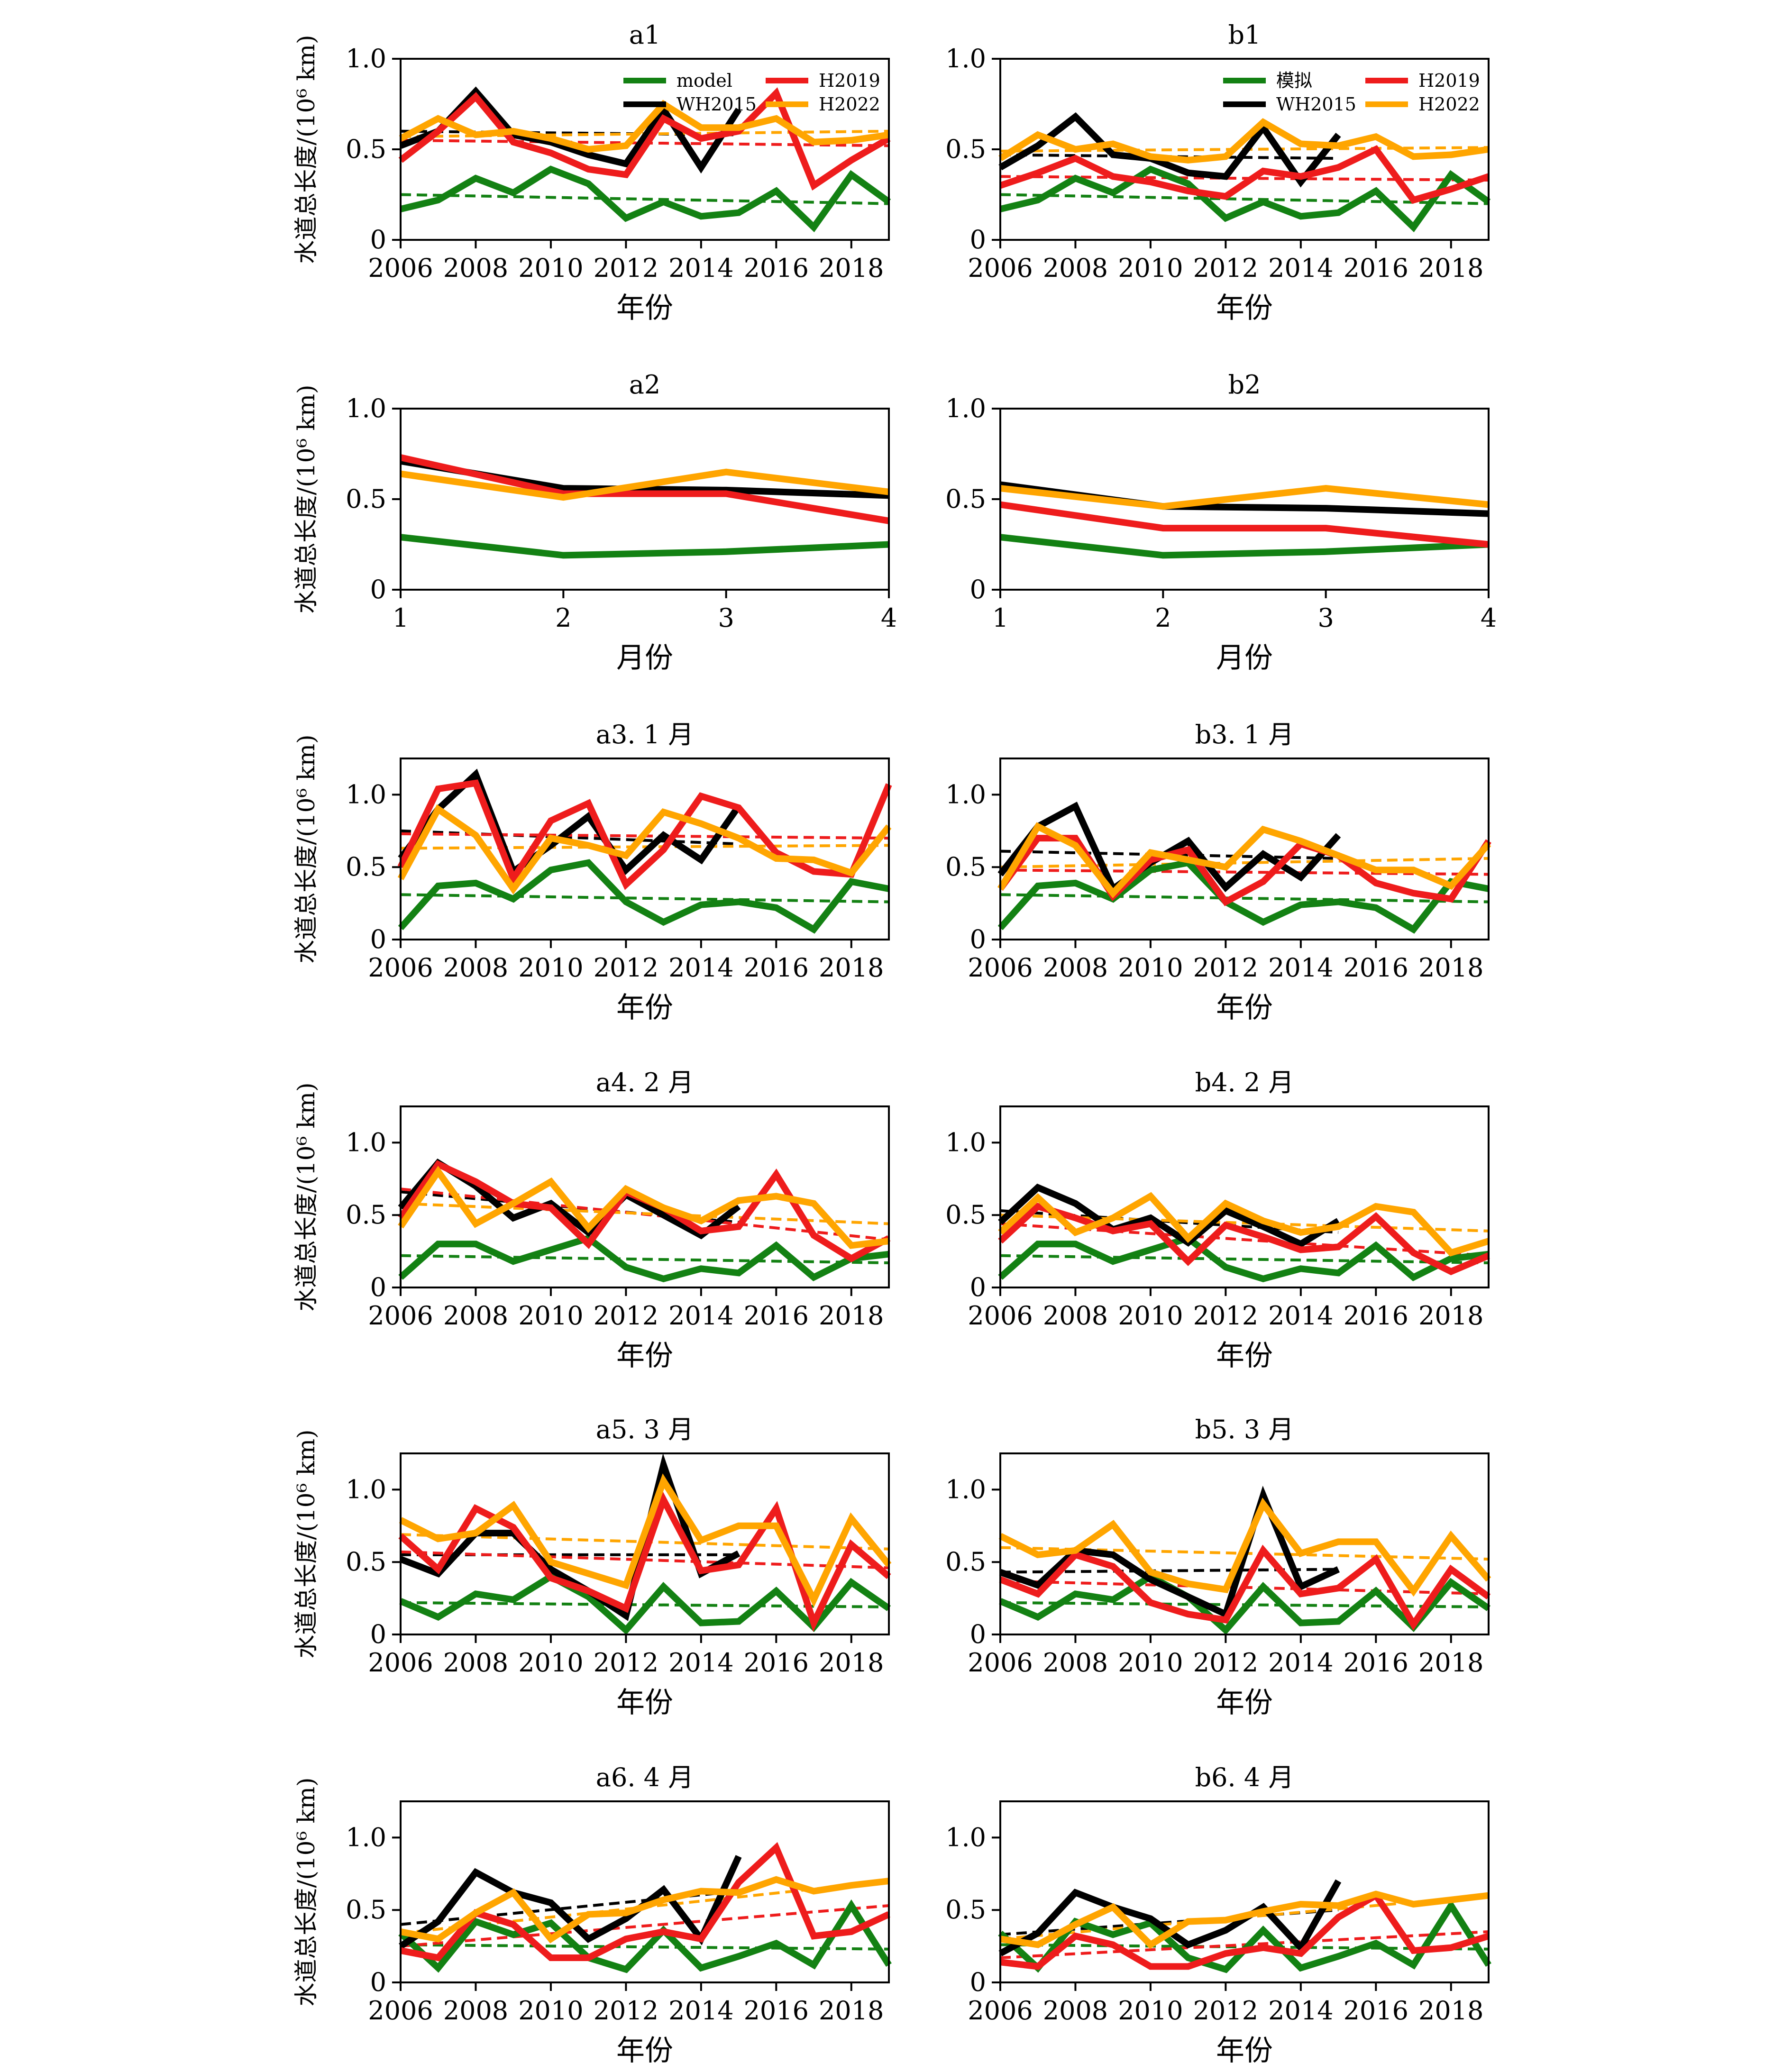 The width and height of the screenshot is (1792, 2063). I want to click on x-tick-label: 2, so click(1163, 618).